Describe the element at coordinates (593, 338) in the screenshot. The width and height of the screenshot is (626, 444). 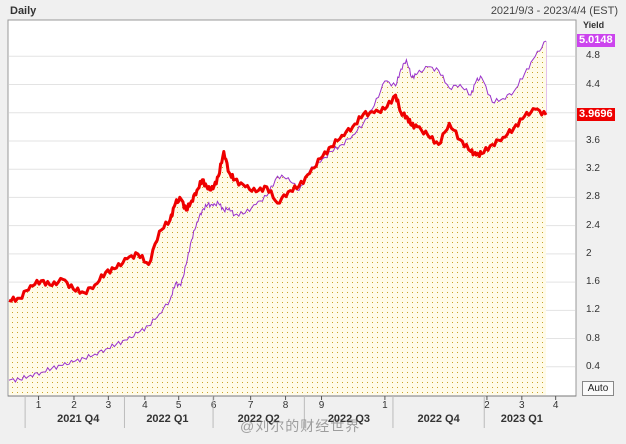
I see `y-tick-label: 0.8` at that location.